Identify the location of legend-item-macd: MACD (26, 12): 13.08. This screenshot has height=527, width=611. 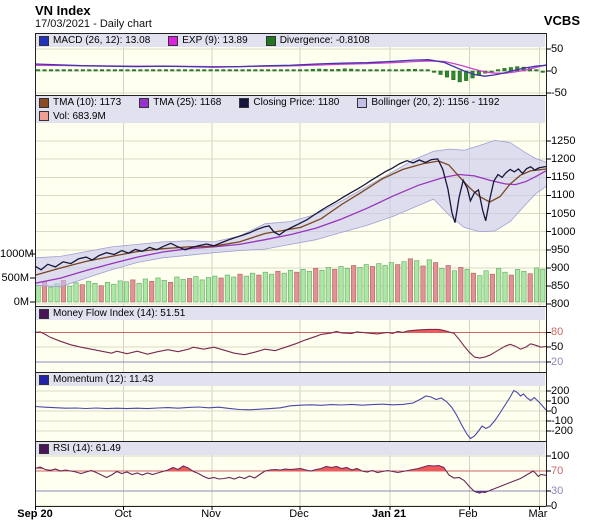
(94, 40).